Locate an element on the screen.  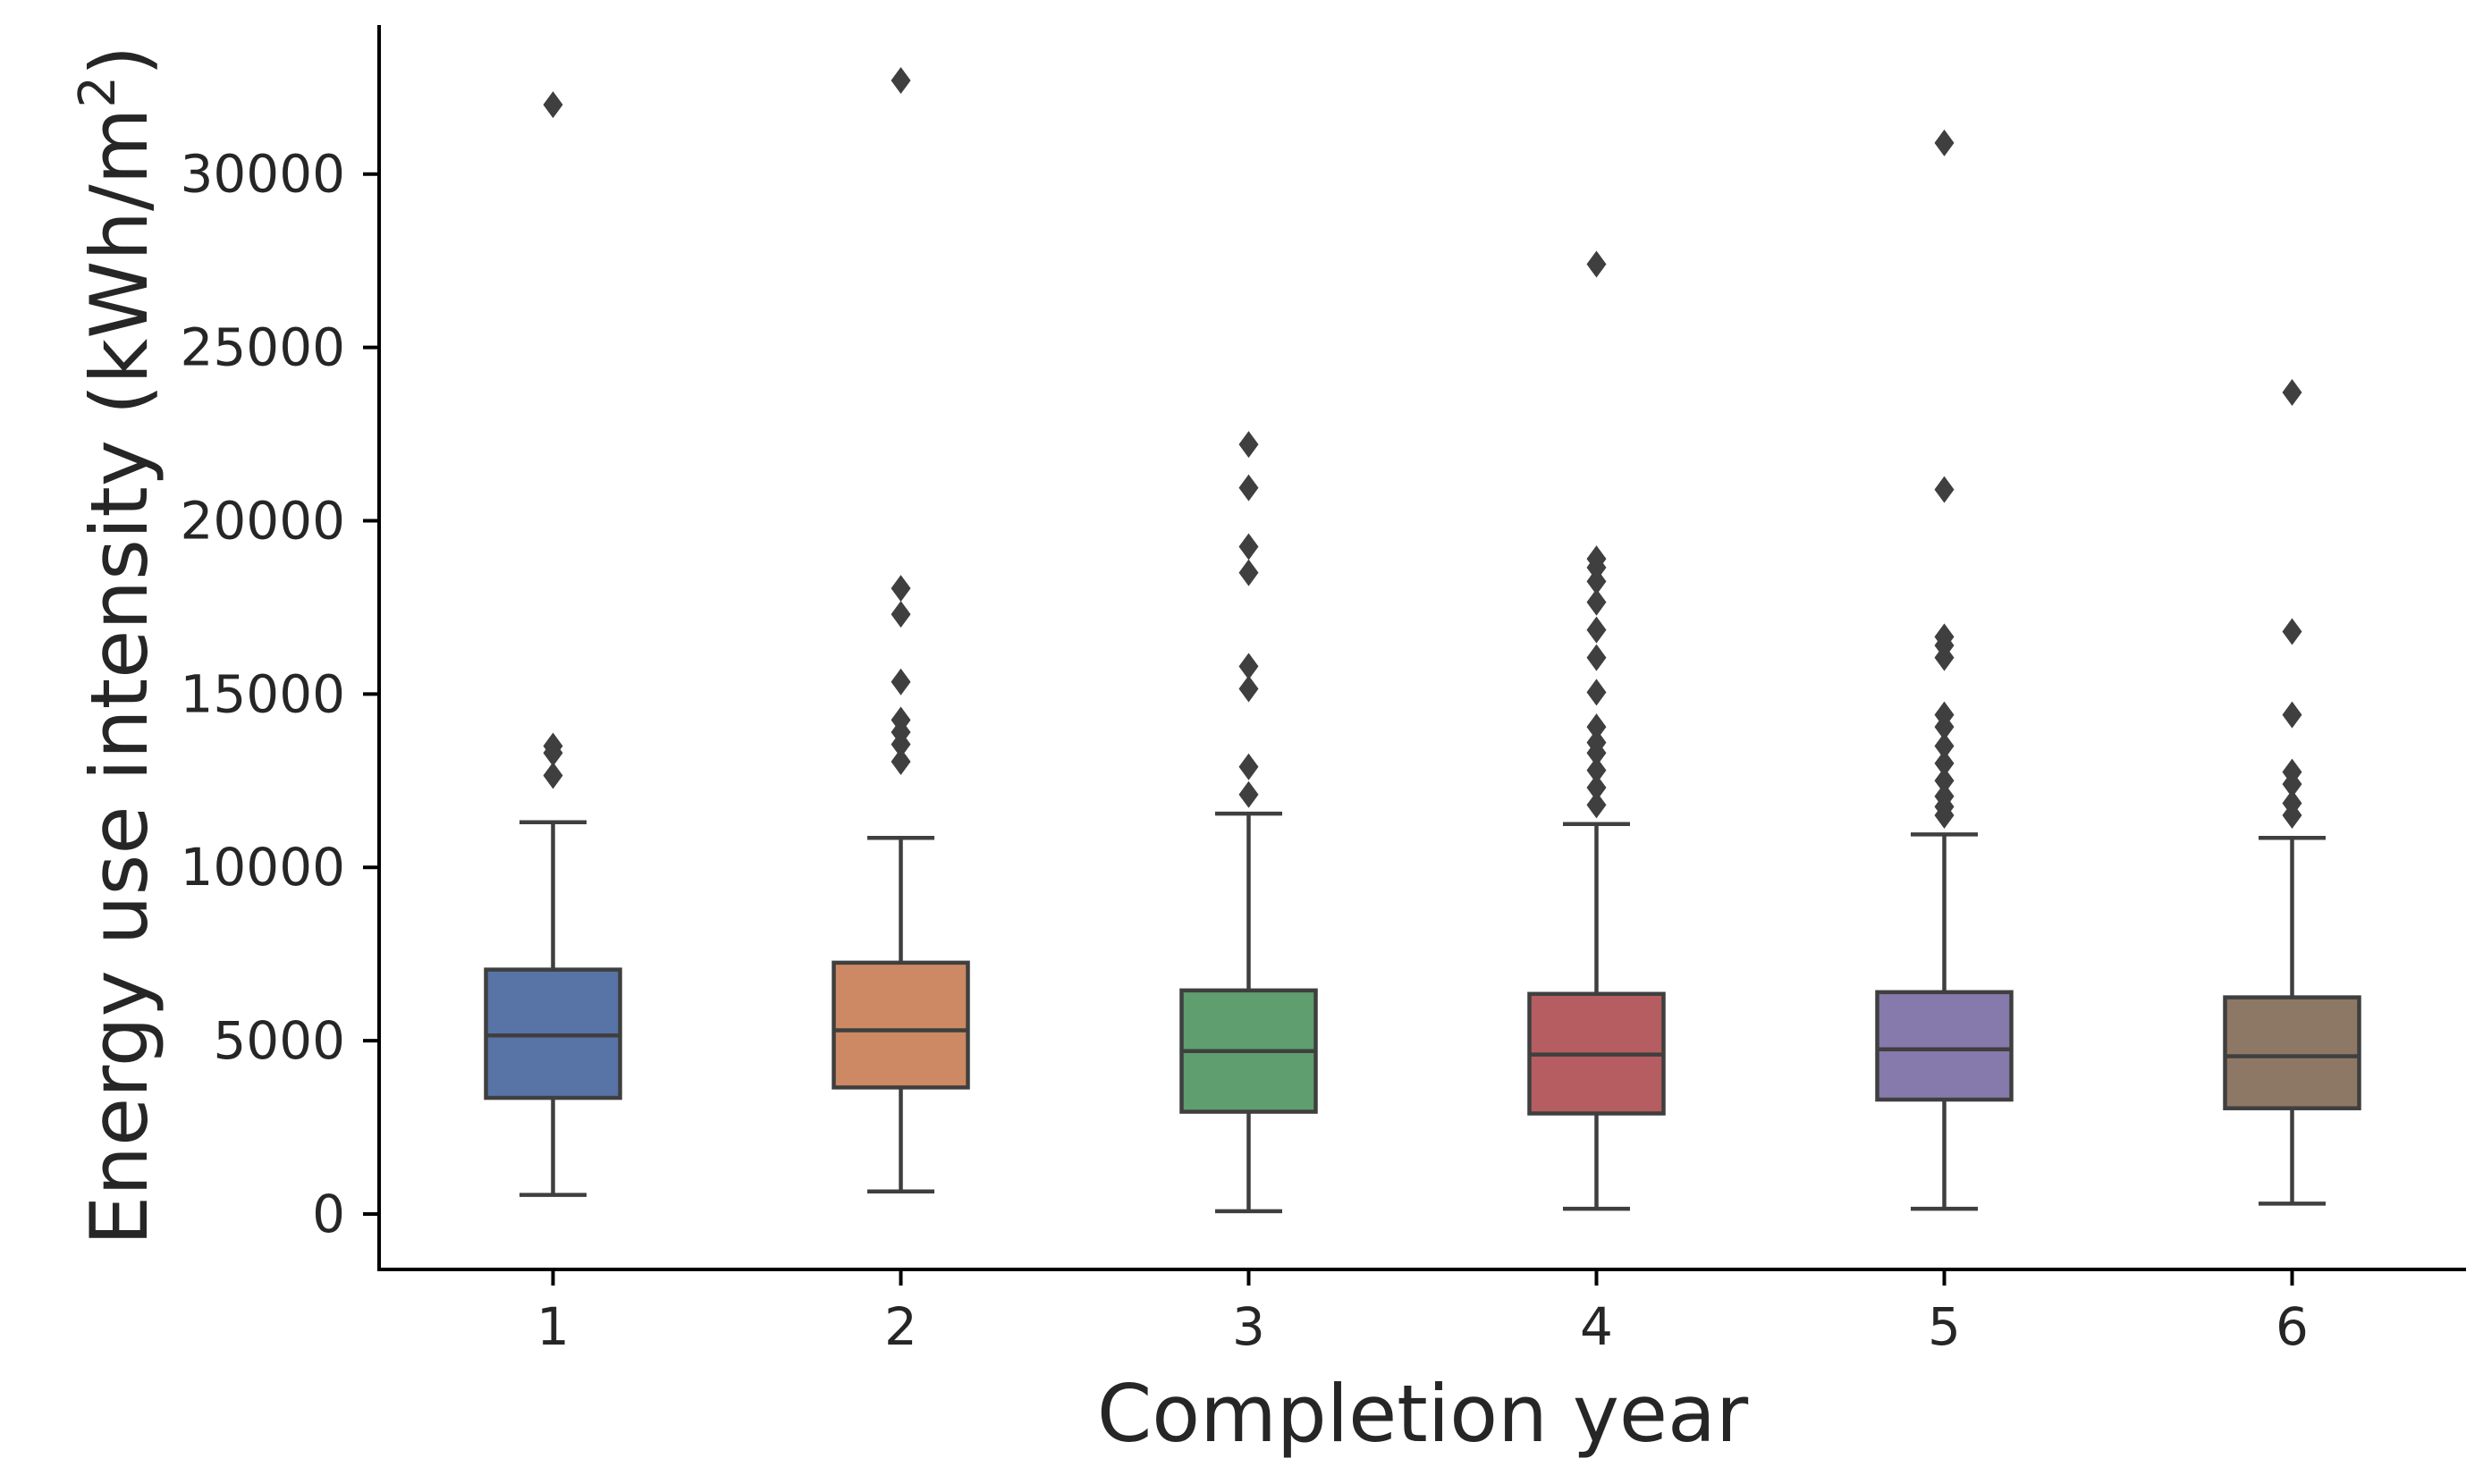
y-tick-label: 5000 is located at coordinates (279, 1040).